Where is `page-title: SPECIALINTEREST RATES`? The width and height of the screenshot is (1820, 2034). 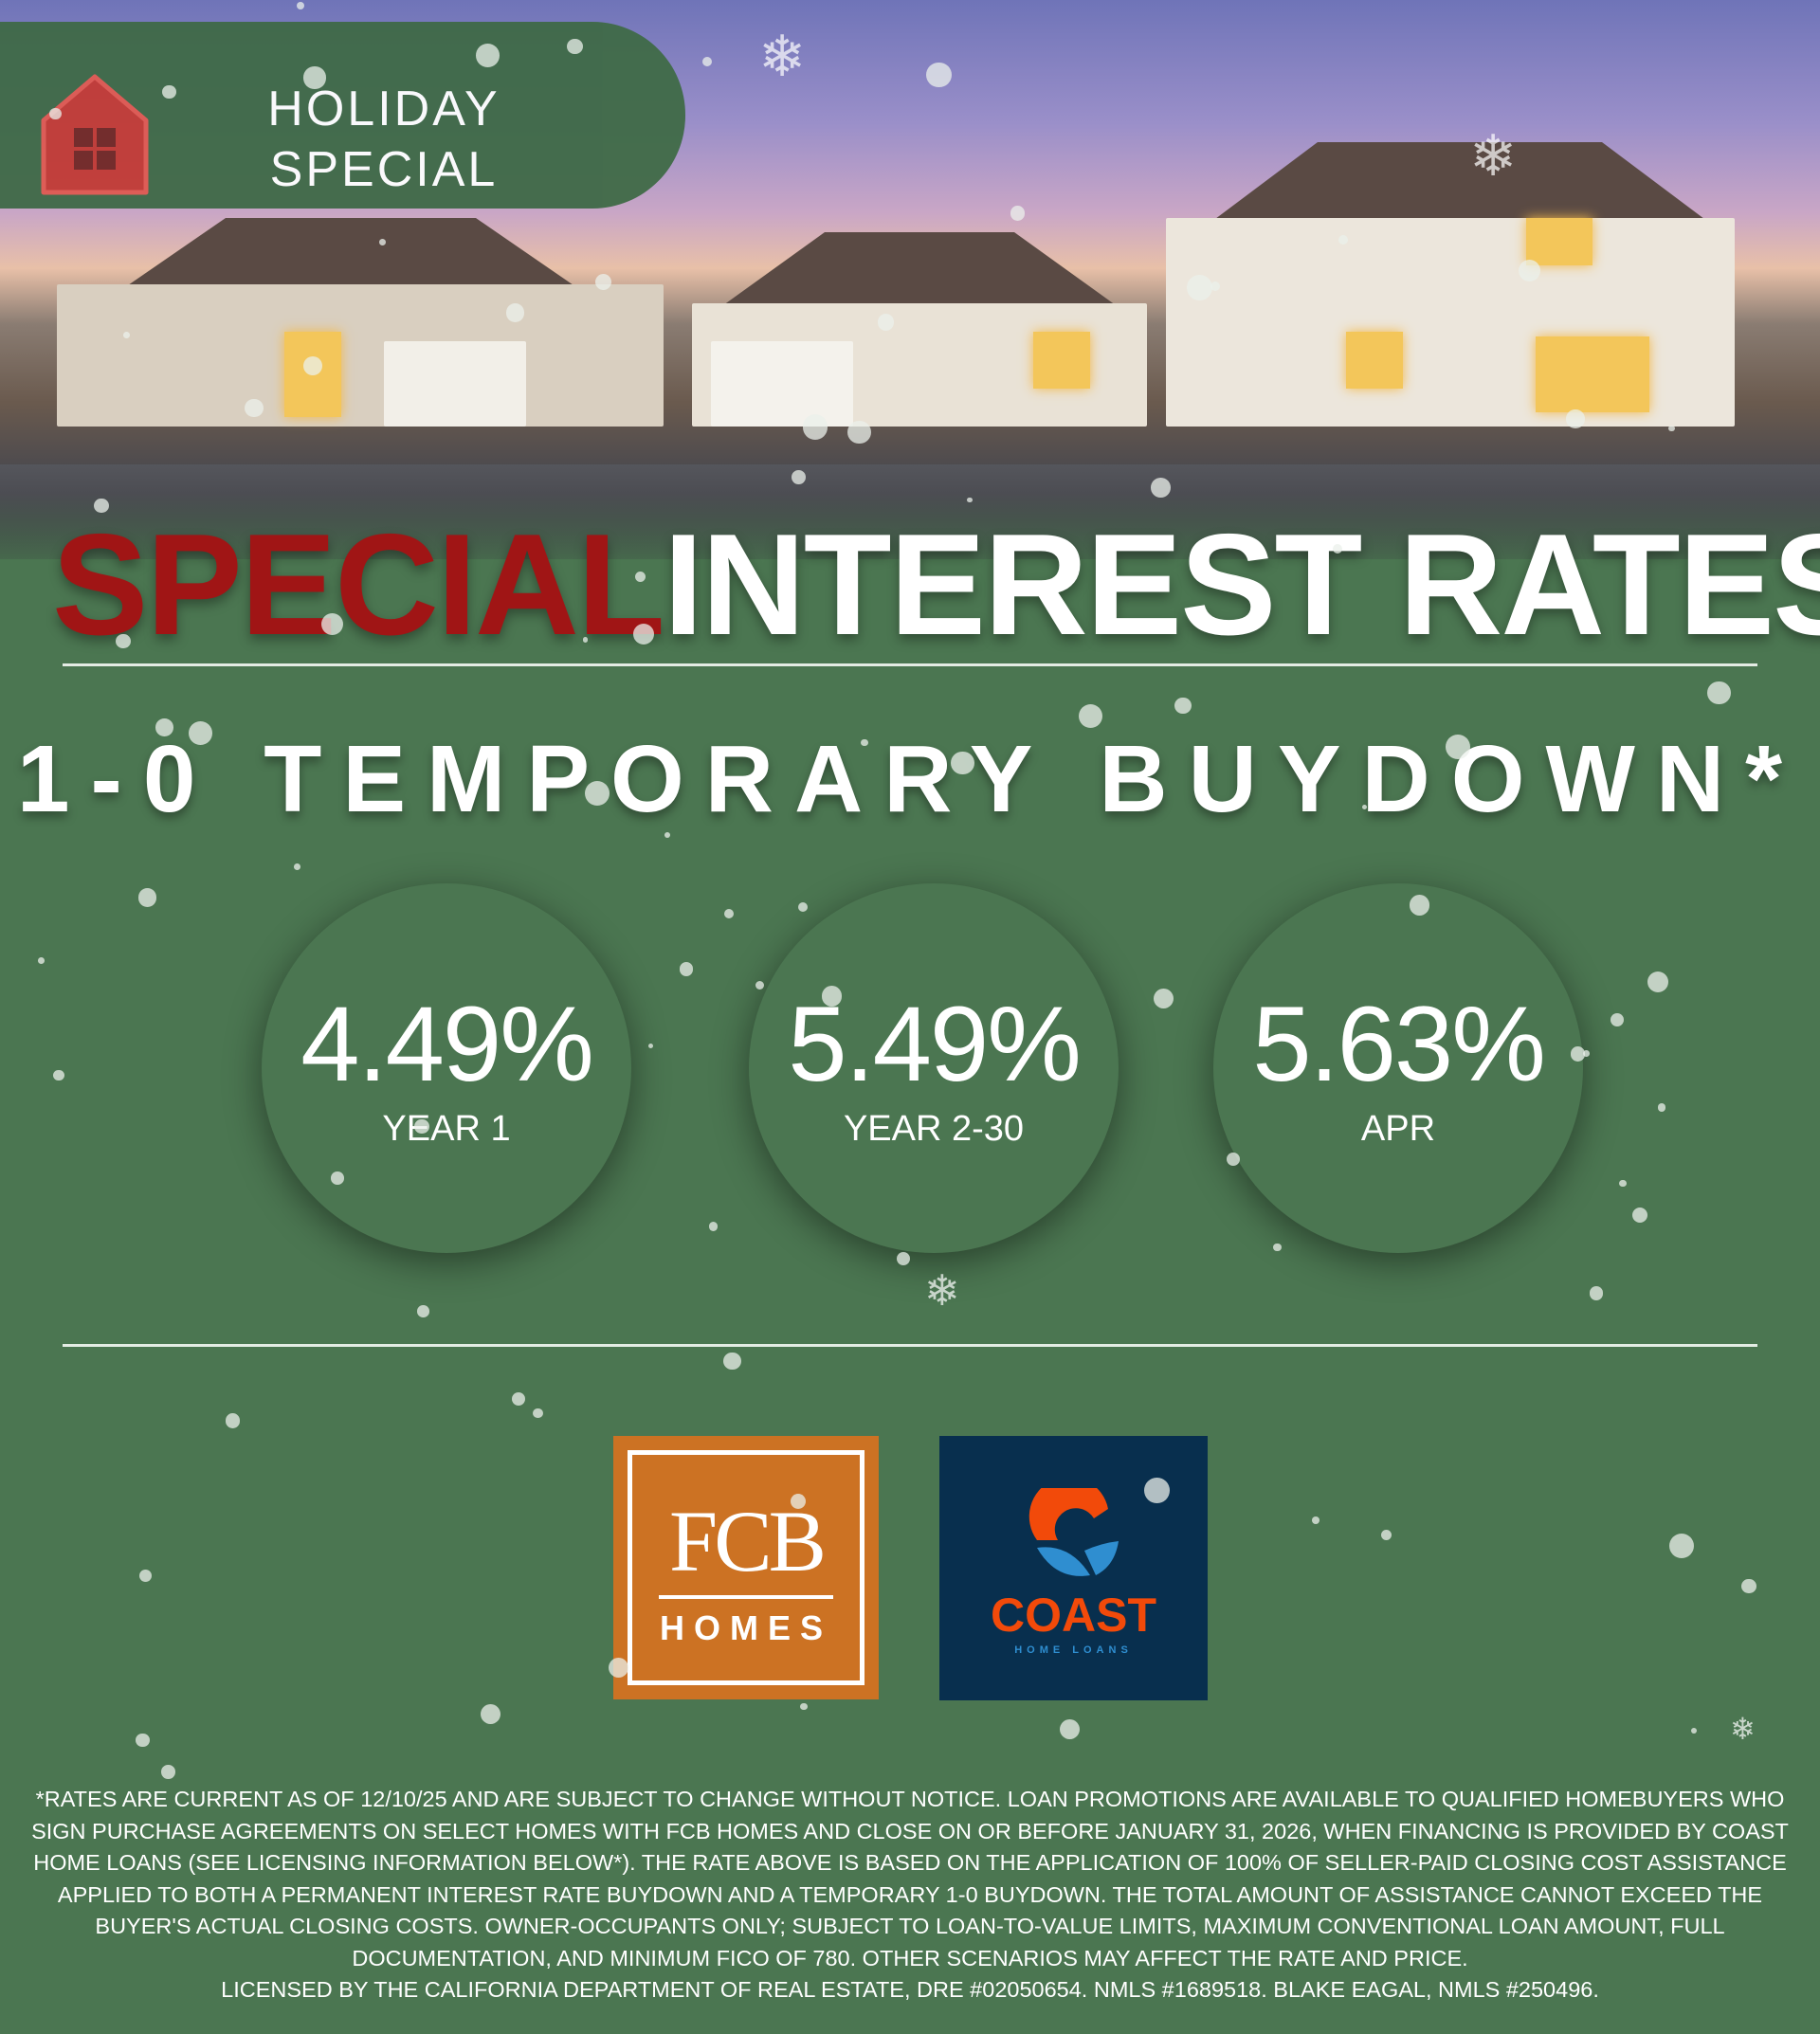 page-title: SPECIALINTEREST RATES is located at coordinates (936, 585).